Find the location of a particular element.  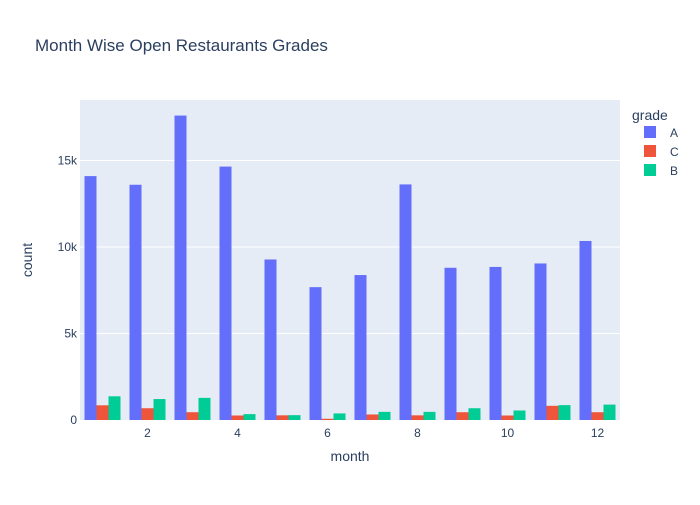

legend-label-A: A is located at coordinates (674, 133).